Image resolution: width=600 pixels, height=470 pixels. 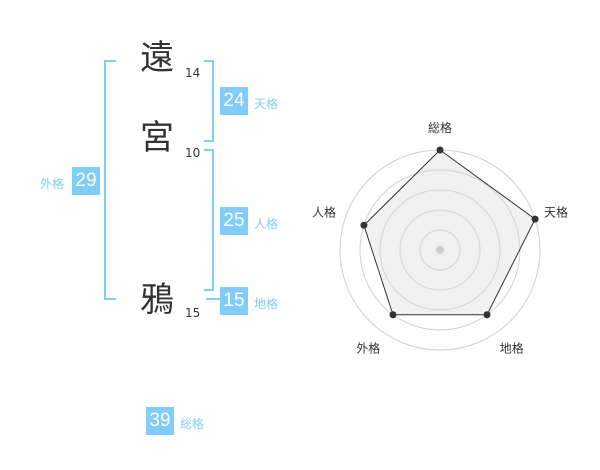 I want to click on chikaku-connector, so click(x=213, y=299).